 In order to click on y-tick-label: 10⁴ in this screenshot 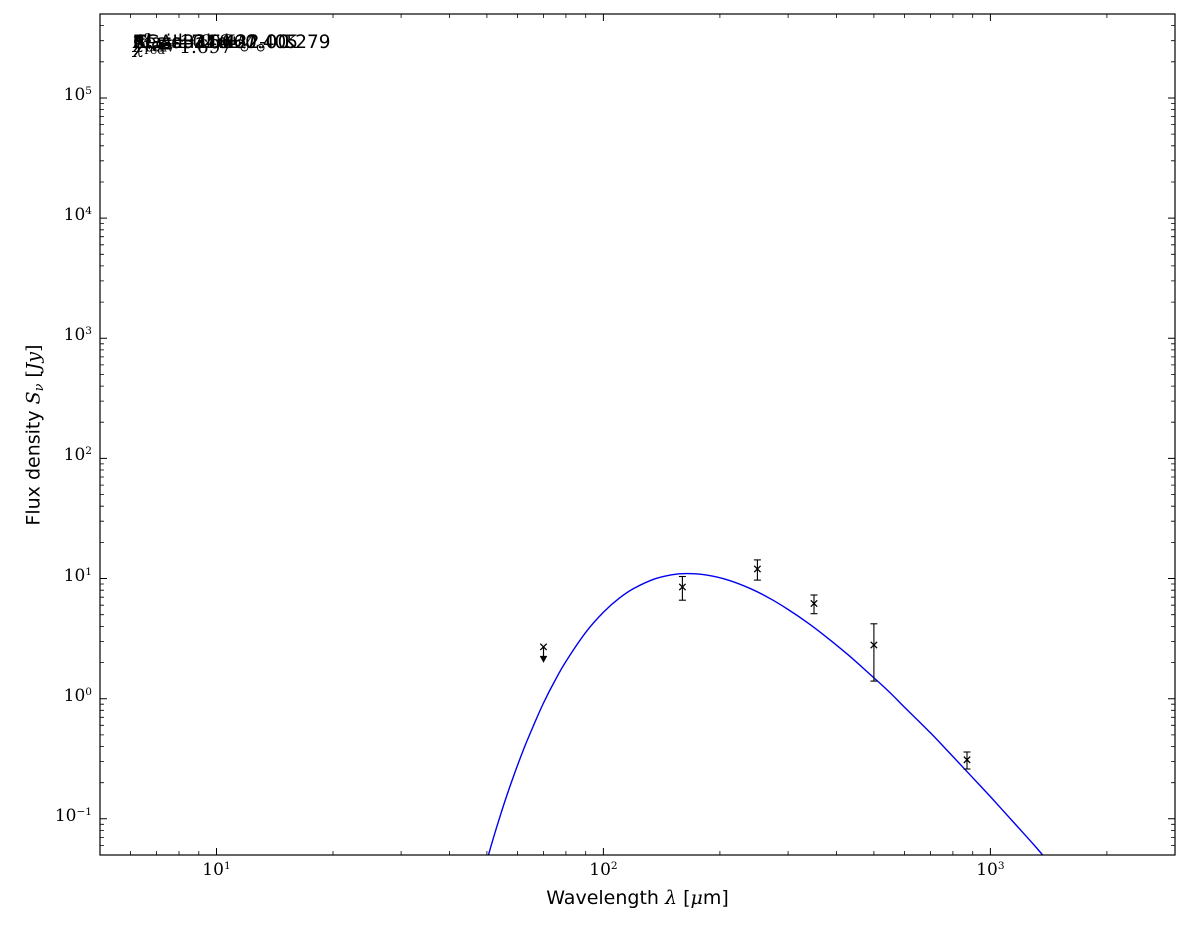, I will do `click(77, 215)`.